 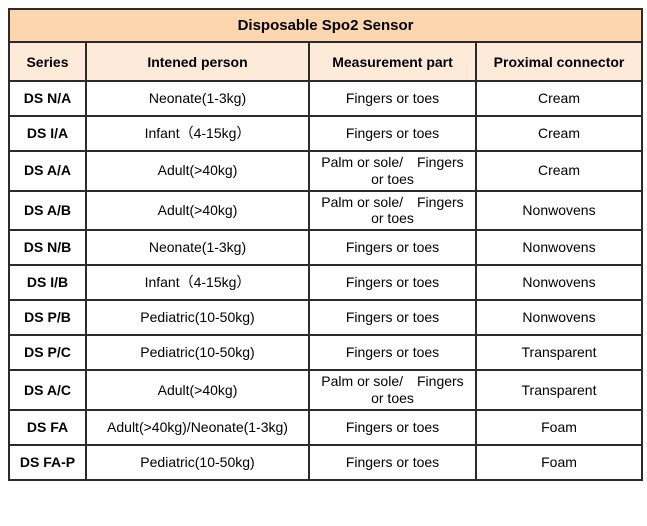 What do you see at coordinates (47, 210) in the screenshot?
I see `series-cell: DS A/B` at bounding box center [47, 210].